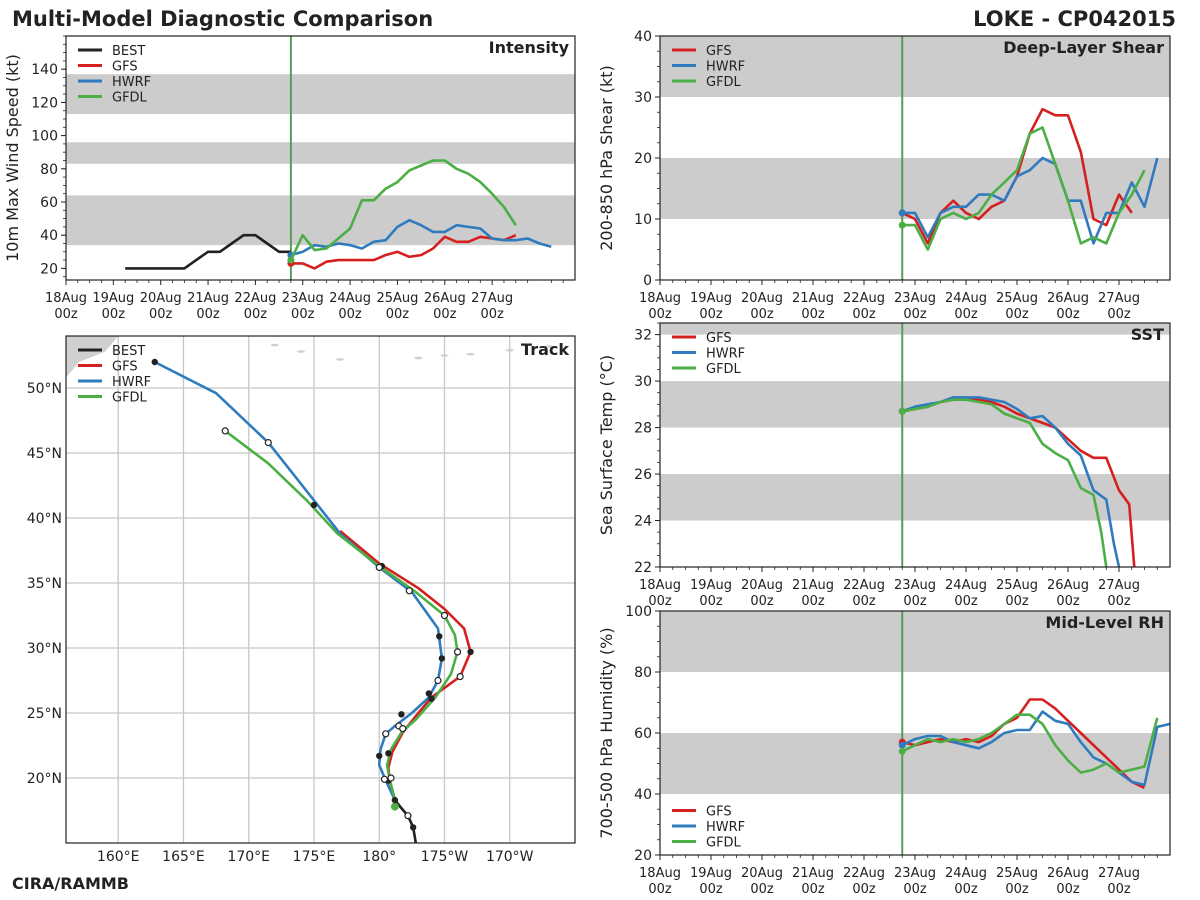 The height and width of the screenshot is (900, 1200). Describe the element at coordinates (762, 585) in the screenshot. I see `sst-xtick-date: 20Aug` at that location.